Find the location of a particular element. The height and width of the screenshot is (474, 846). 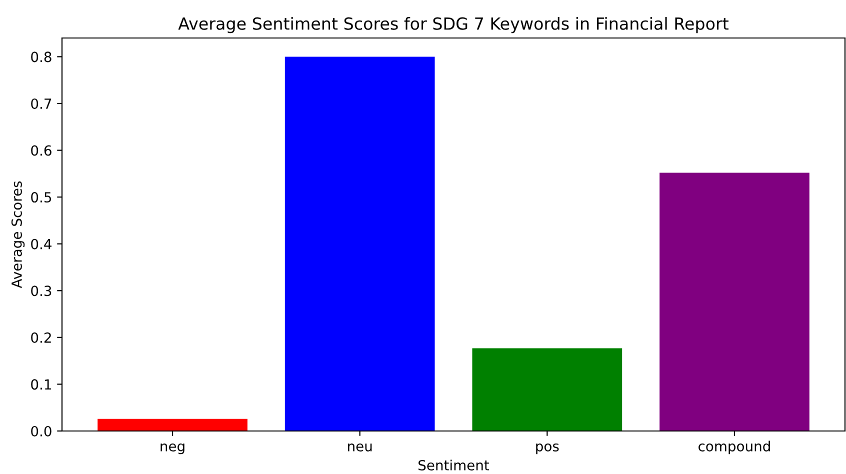

y-tick-label: 0.4 is located at coordinates (41, 244).